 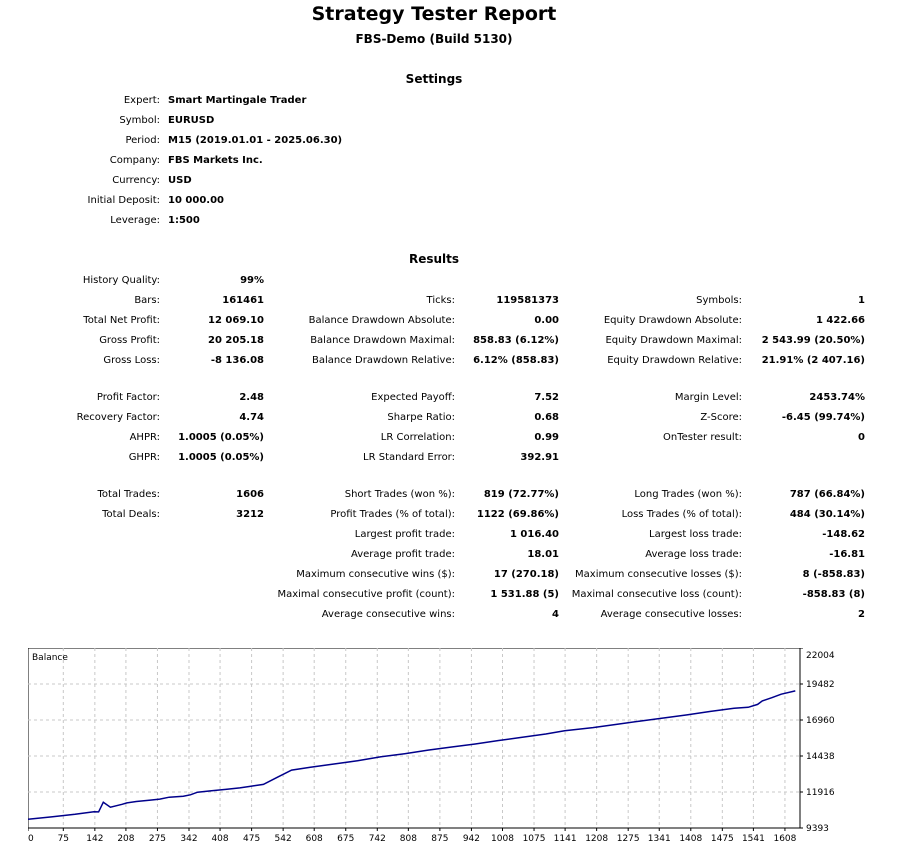 I want to click on x-tick-label: 475, so click(x=251, y=839).